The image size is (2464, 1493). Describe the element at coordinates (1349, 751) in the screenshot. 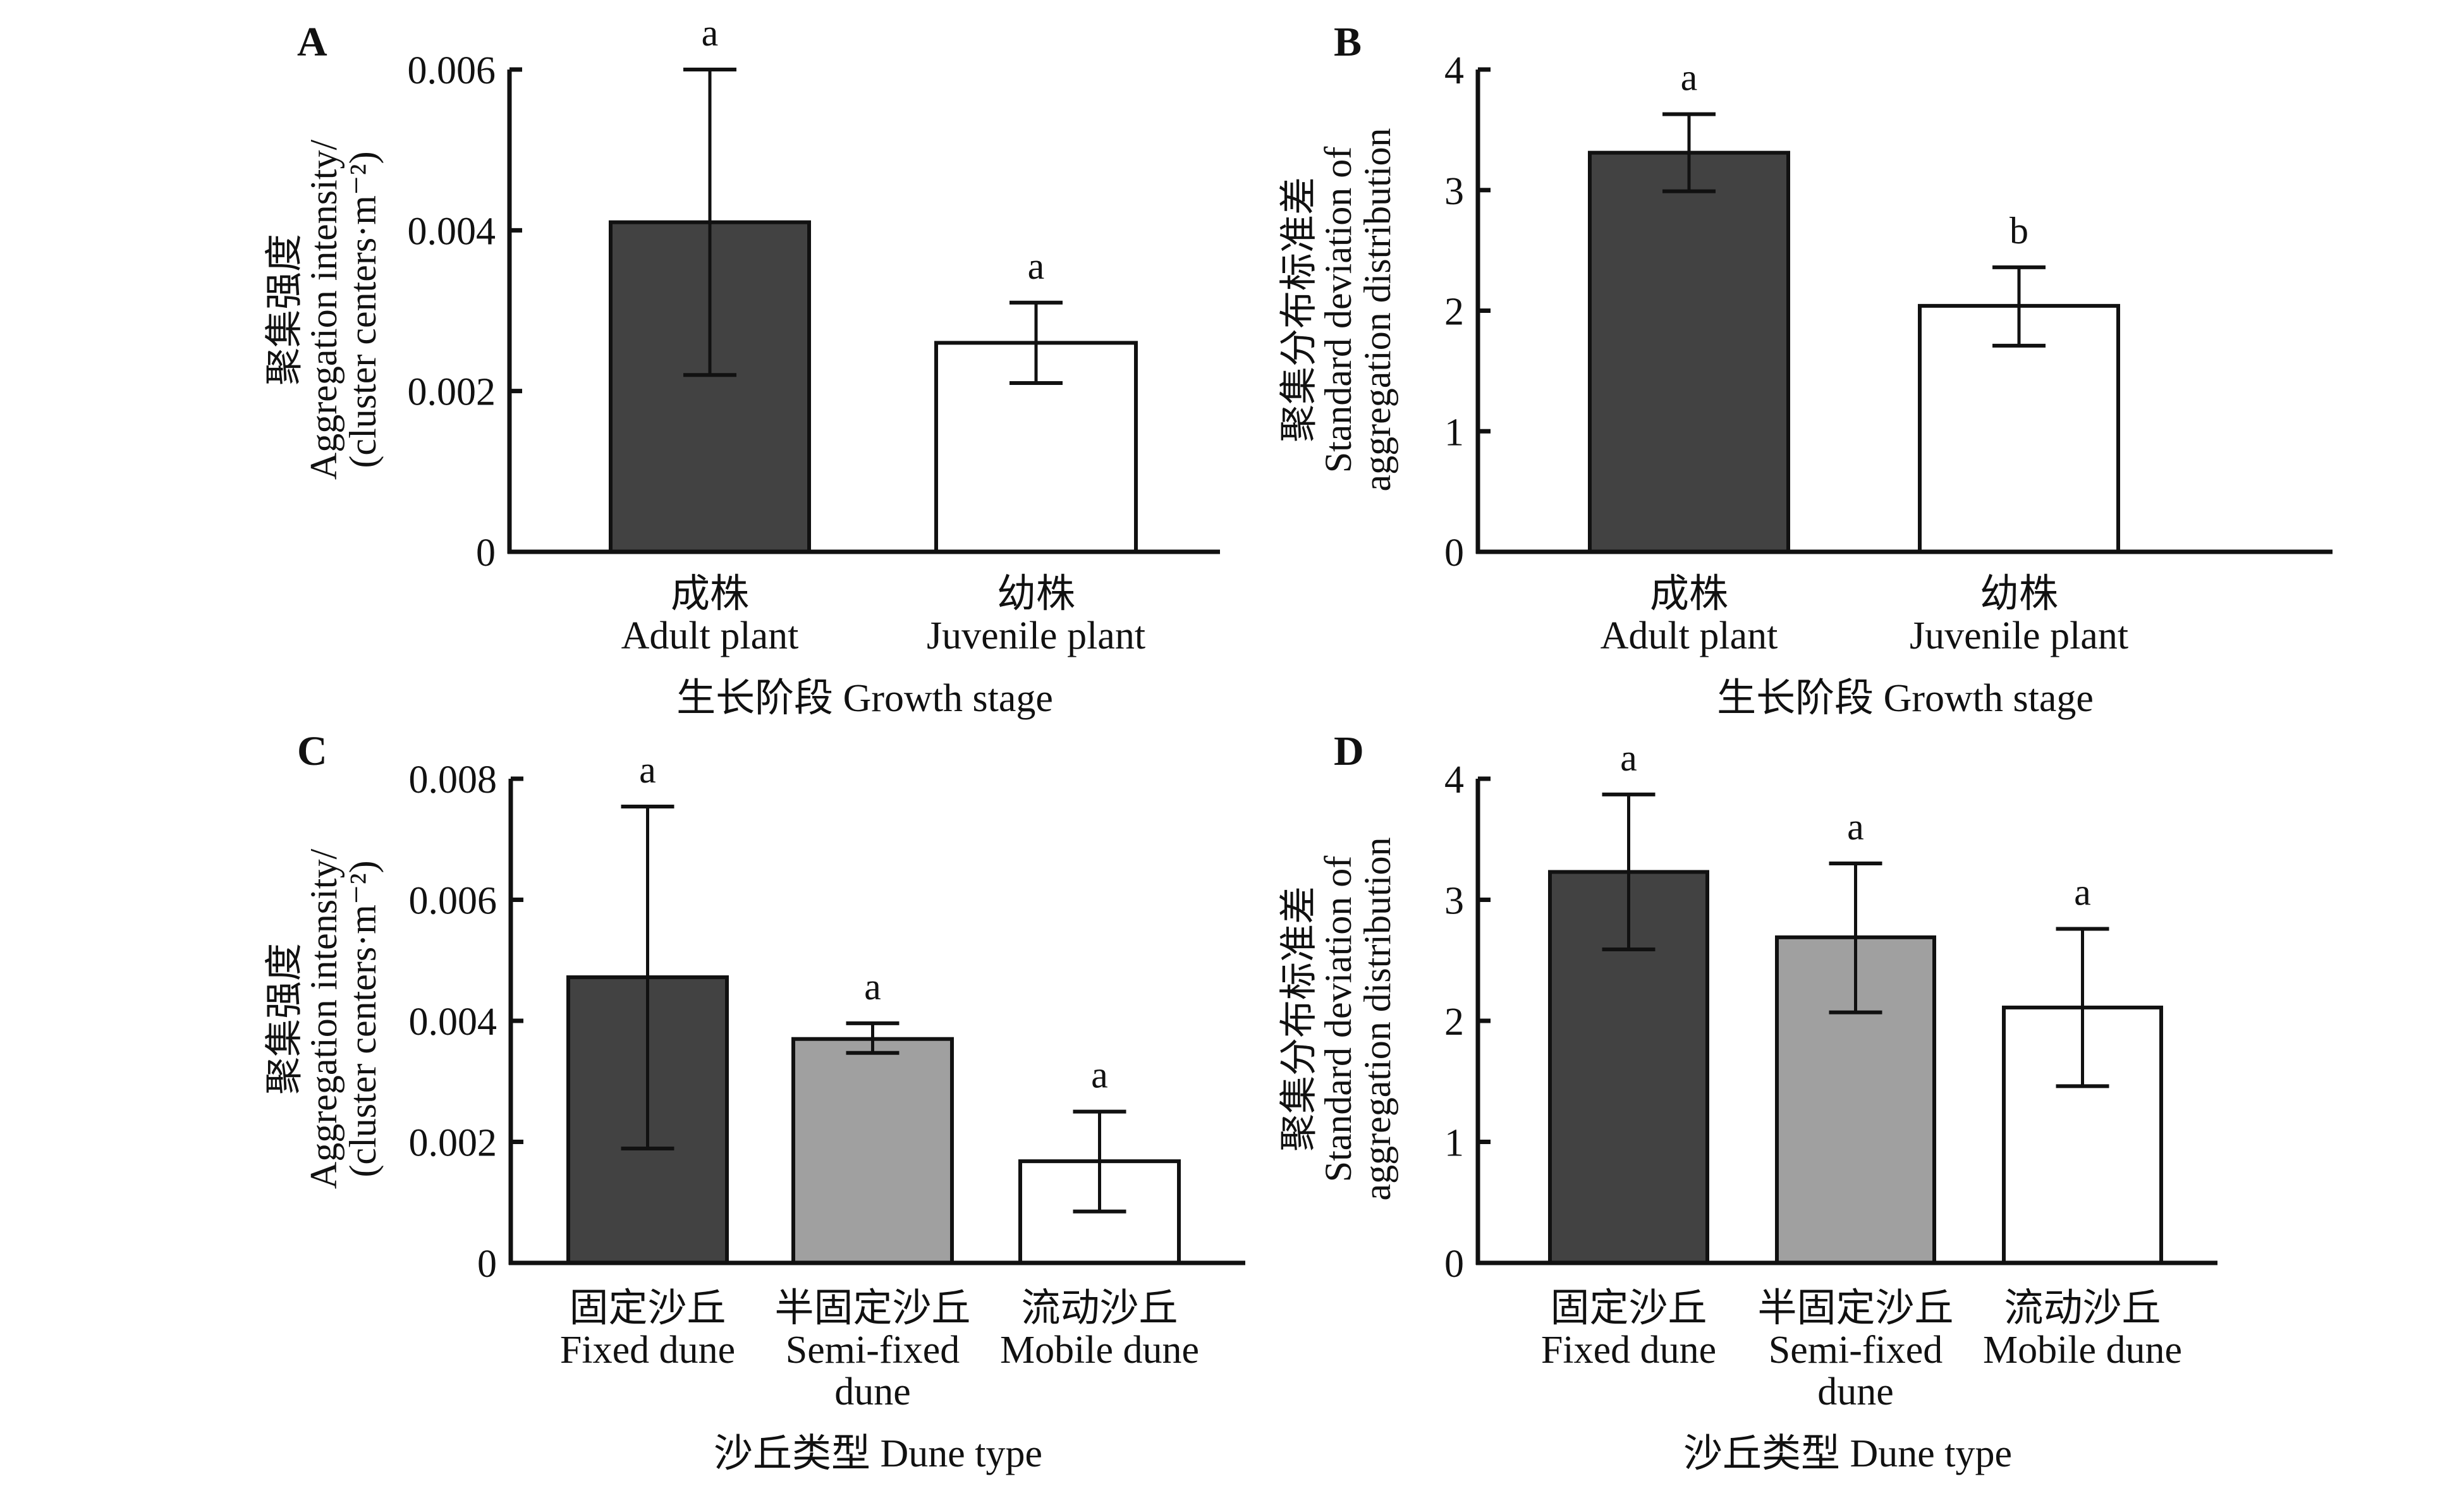

I see `panel-label: D` at that location.